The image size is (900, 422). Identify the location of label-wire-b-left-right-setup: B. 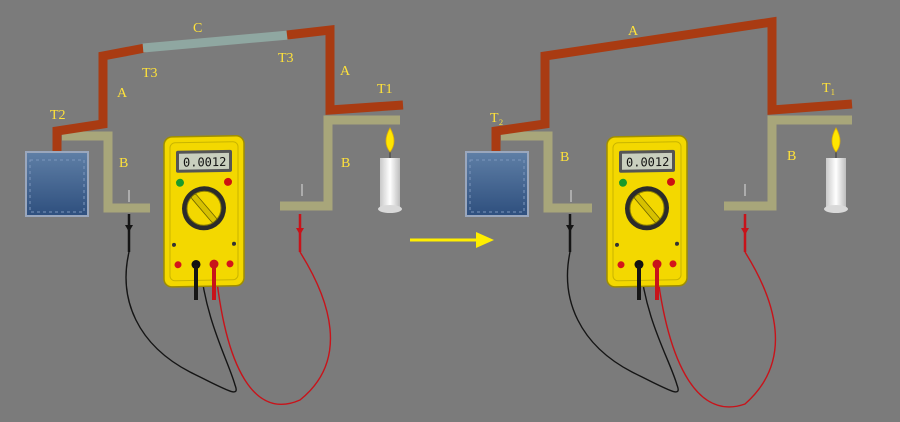
(564, 157).